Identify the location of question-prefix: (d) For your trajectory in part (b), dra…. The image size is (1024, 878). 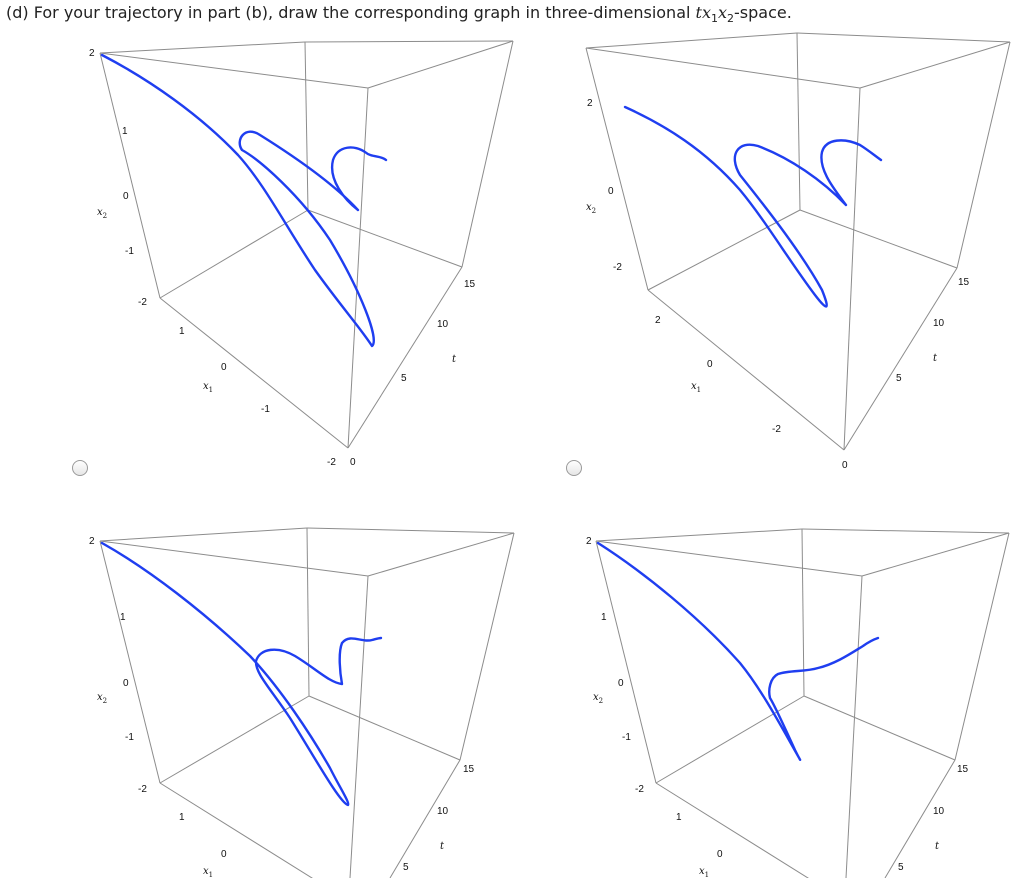
(351, 12).